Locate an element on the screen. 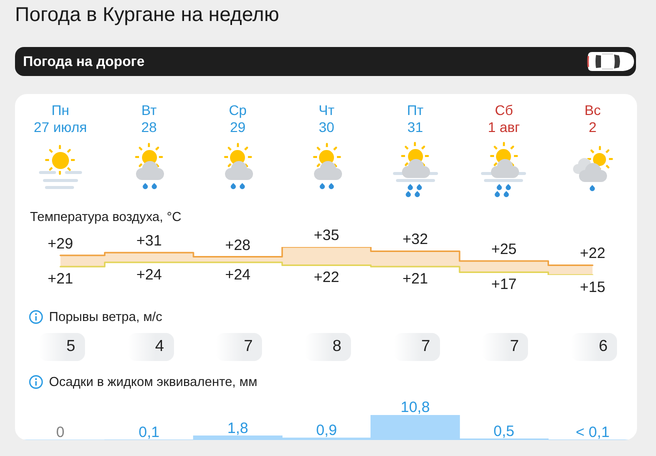 Image resolution: width=656 pixels, height=456 pixels. x-tick-label: Сб 1 авг is located at coordinates (503, 119).